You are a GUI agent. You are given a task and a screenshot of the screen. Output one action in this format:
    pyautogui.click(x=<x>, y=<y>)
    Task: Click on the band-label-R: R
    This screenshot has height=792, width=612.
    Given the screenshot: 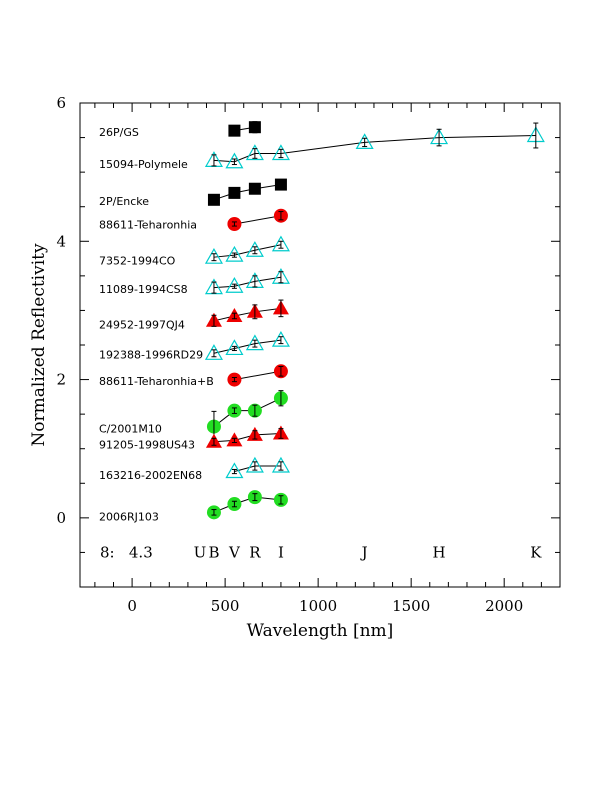 What is the action you would take?
    pyautogui.click(x=255, y=552)
    